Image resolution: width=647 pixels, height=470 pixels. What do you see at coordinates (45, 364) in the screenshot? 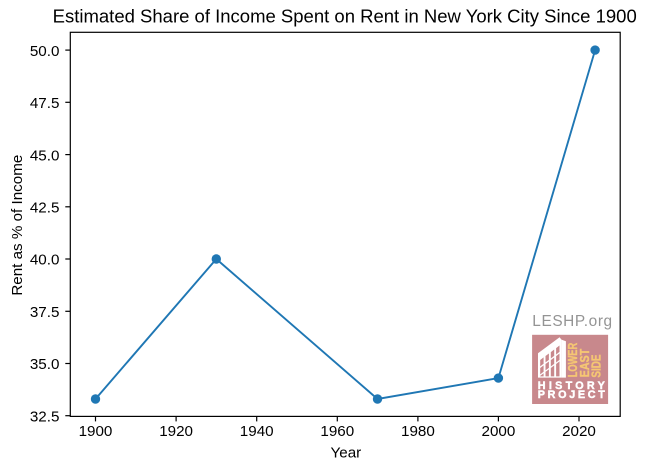
I see `svg-text: 35.0` at bounding box center [45, 364].